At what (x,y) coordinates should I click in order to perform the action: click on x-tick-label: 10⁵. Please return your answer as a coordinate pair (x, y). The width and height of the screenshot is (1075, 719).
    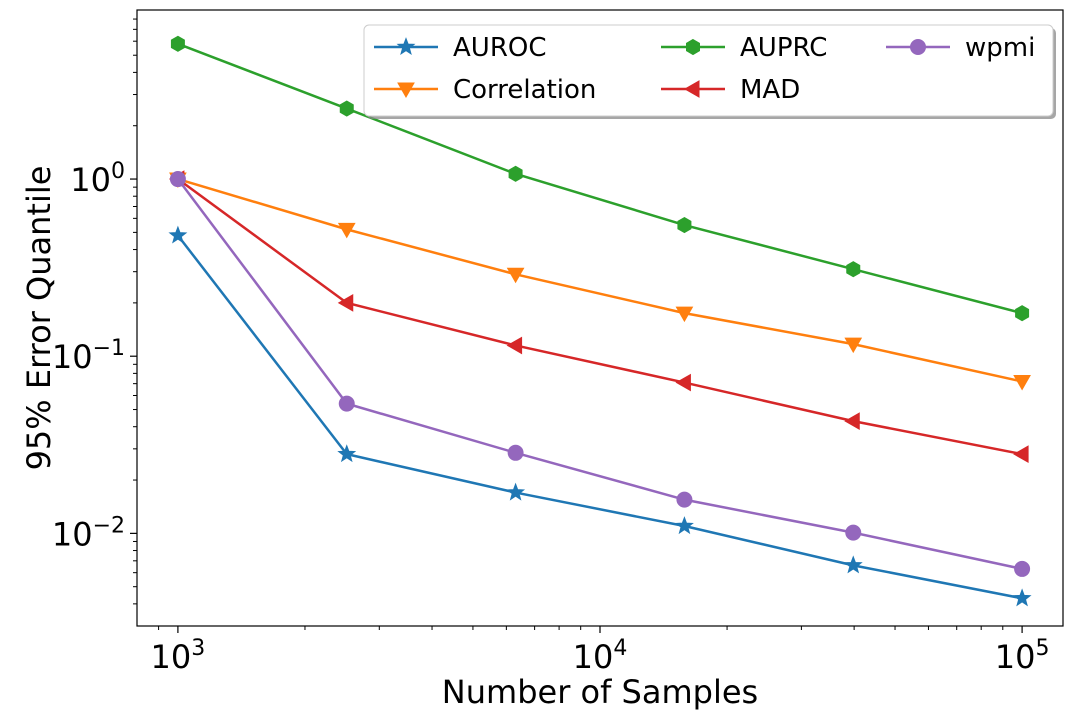
    Looking at the image, I should click on (1022, 656).